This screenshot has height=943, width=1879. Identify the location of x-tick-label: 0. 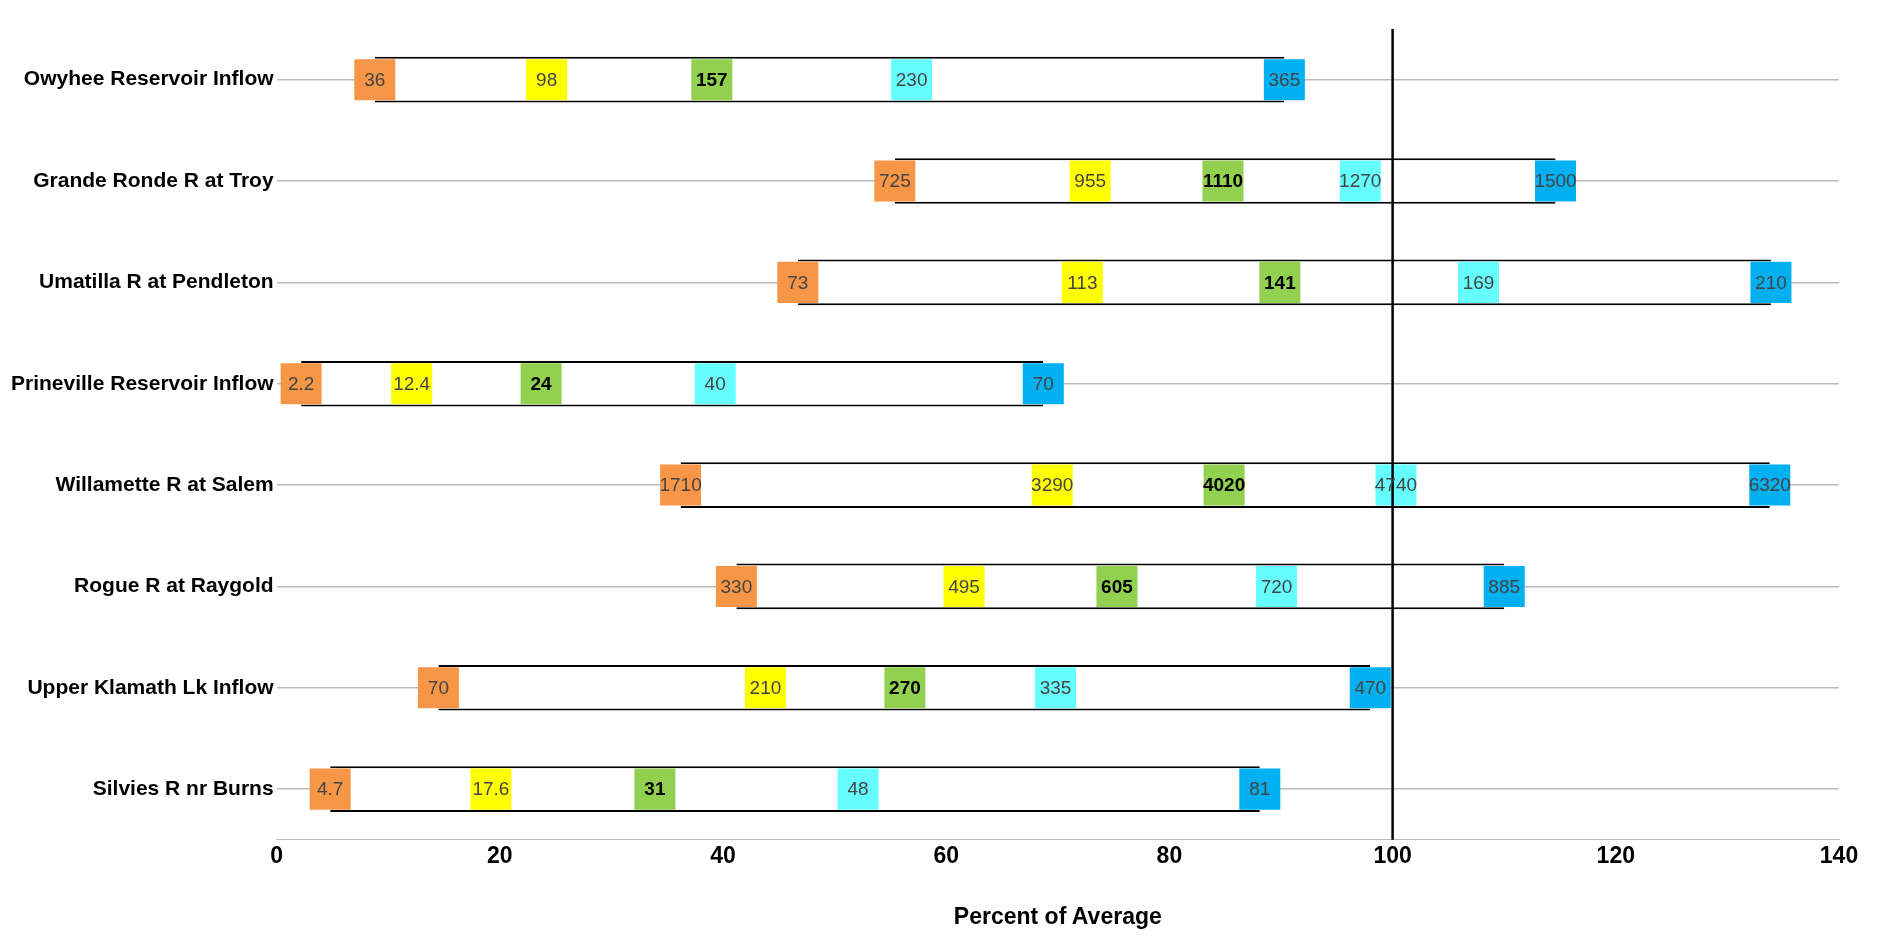
(276, 854).